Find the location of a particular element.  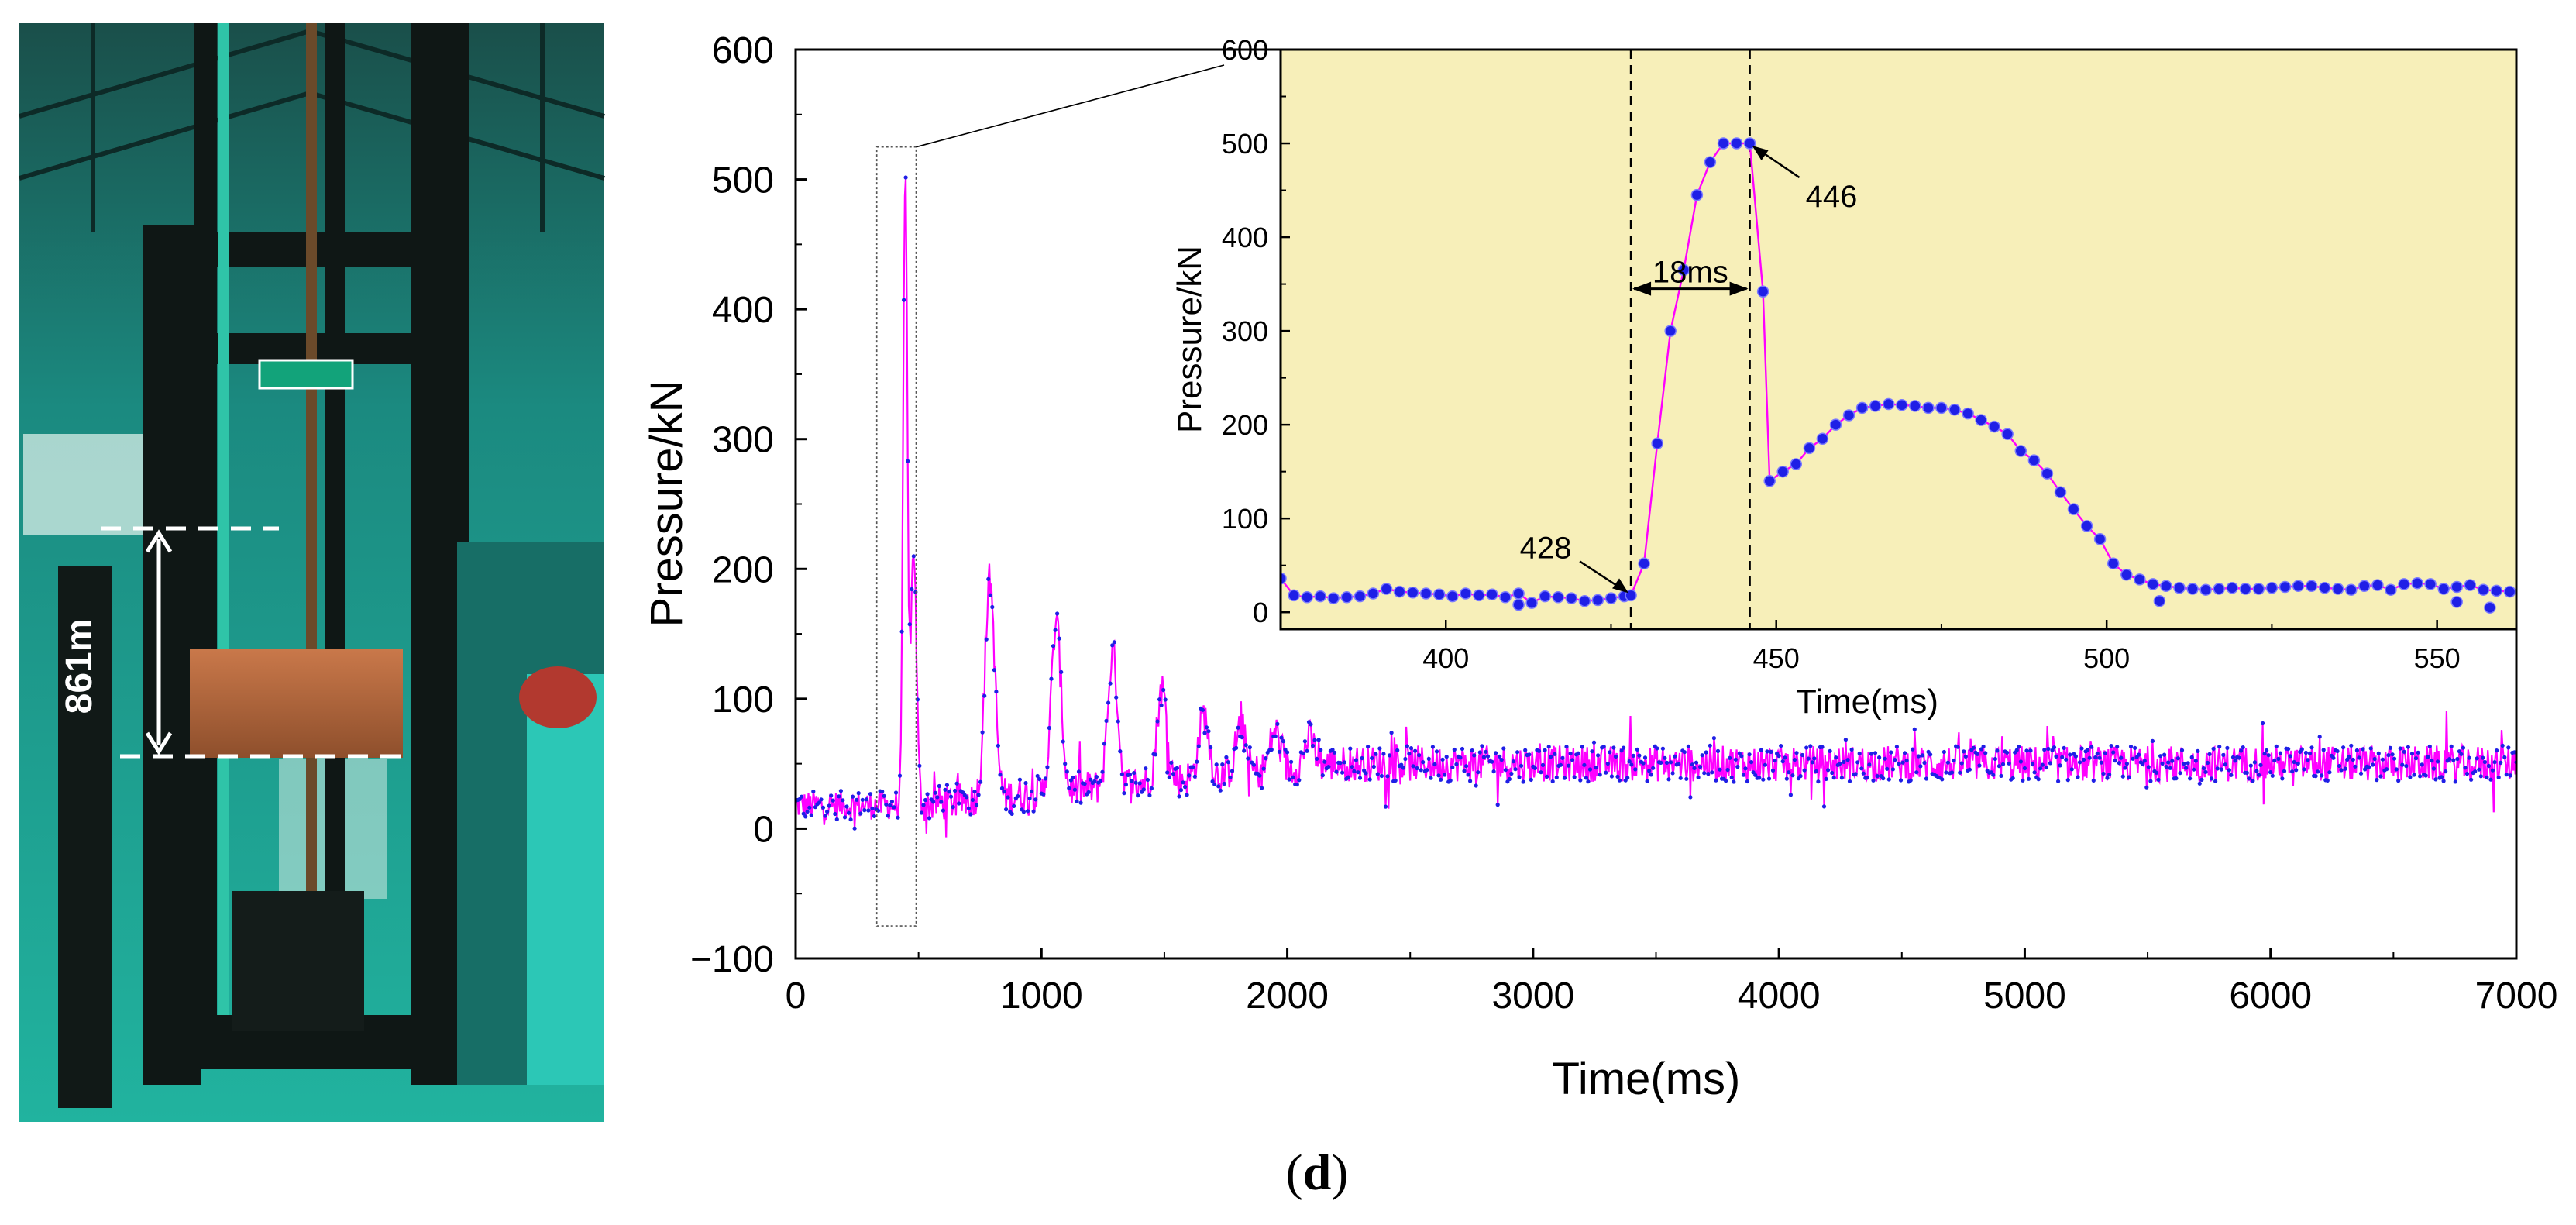

main-y-axis-label: Pressure/kN is located at coordinates (666, 503).